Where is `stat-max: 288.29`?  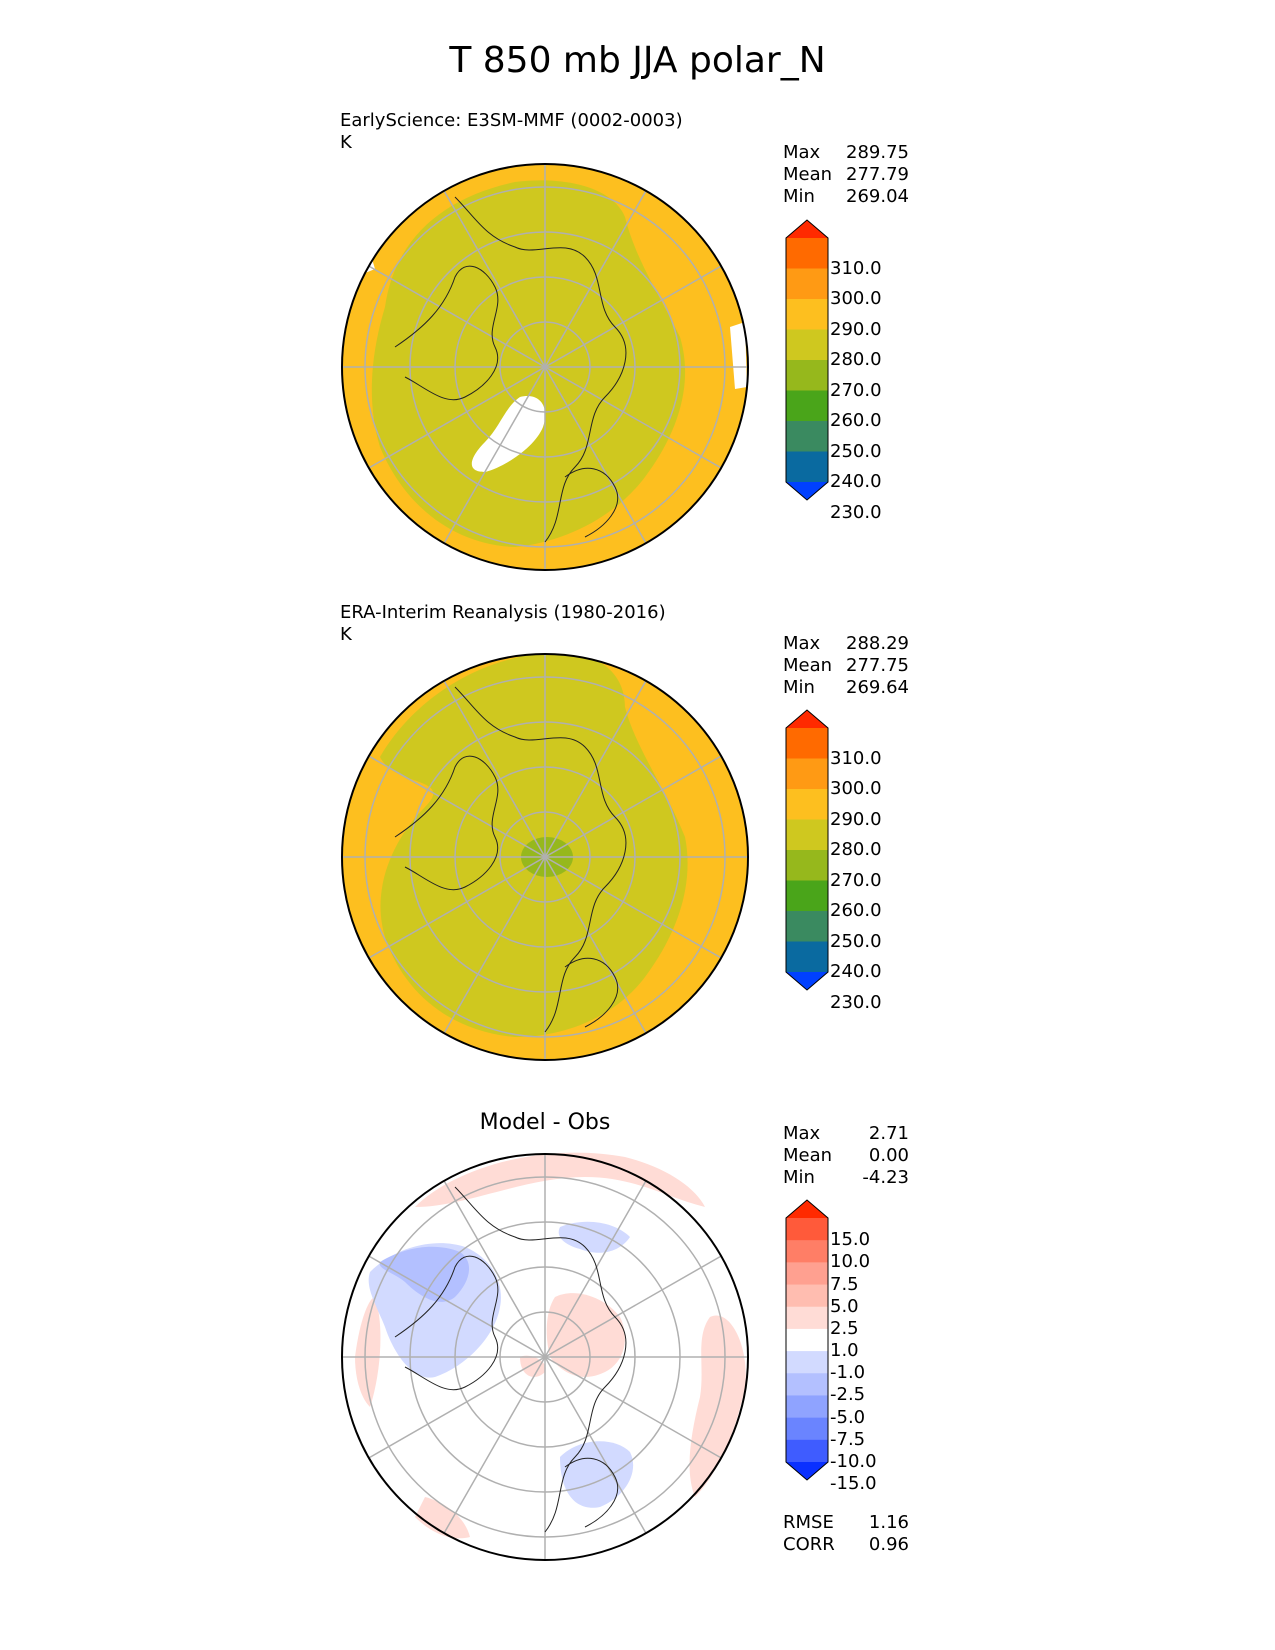 stat-max: 288.29 is located at coordinates (877, 643).